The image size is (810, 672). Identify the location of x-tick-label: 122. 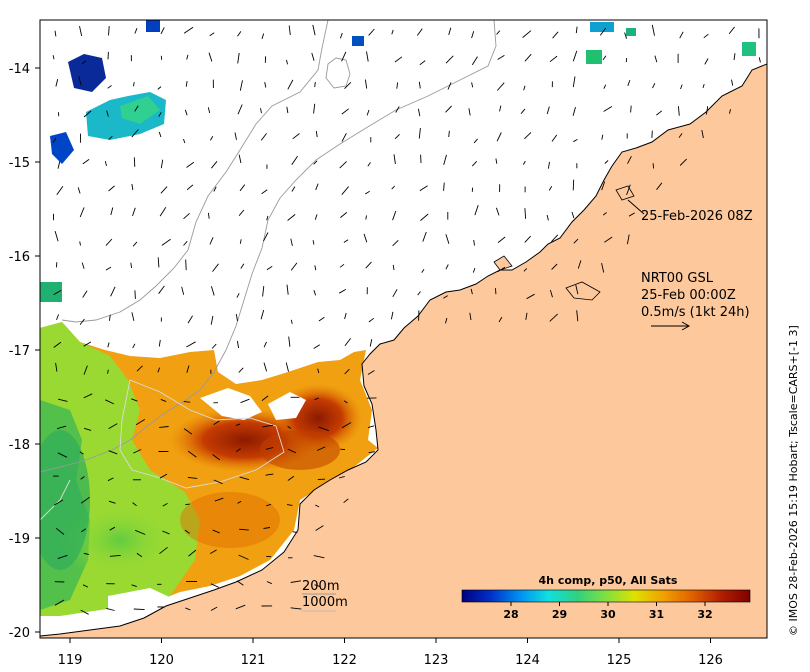
(344, 660).